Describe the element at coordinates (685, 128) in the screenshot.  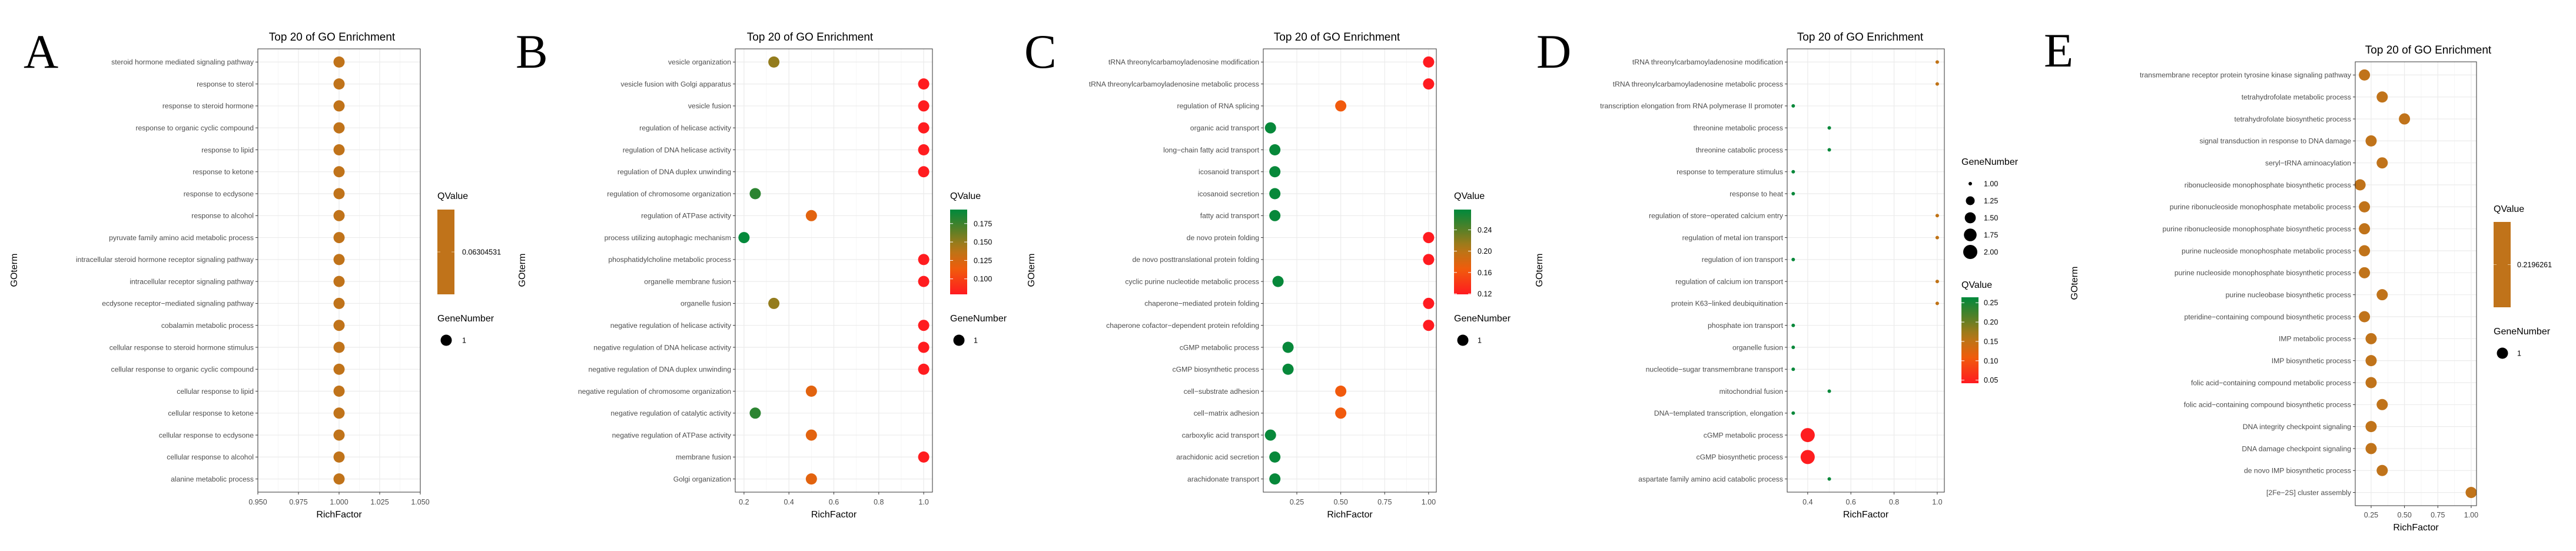
I see `y-tick-label: regulation of helicase activity` at that location.